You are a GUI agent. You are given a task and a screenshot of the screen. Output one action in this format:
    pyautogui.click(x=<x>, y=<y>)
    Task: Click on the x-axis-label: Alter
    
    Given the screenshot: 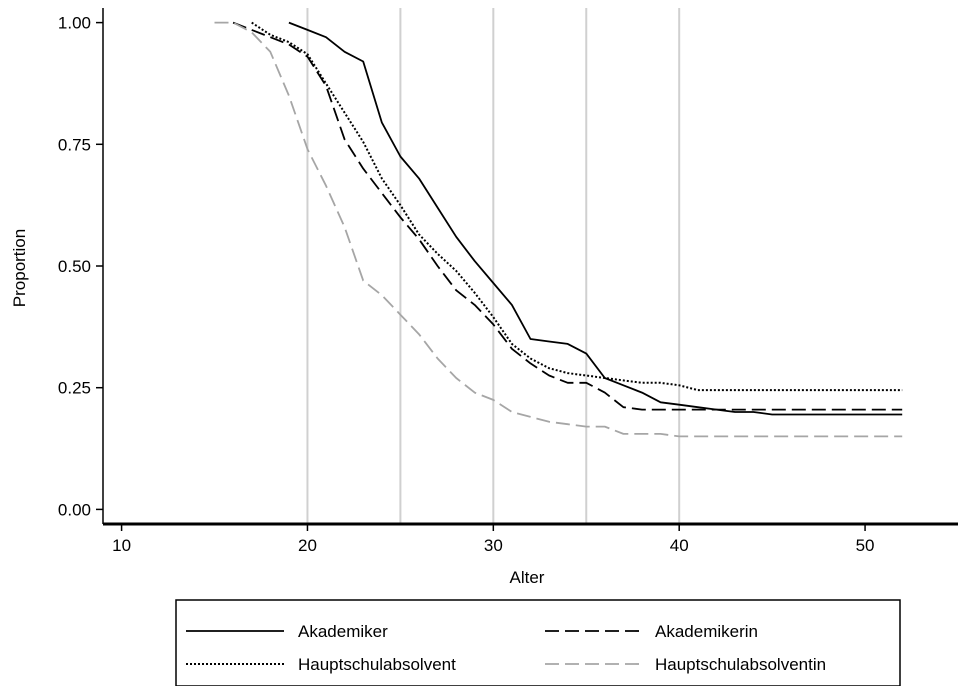 What is the action you would take?
    pyautogui.click(x=527, y=577)
    